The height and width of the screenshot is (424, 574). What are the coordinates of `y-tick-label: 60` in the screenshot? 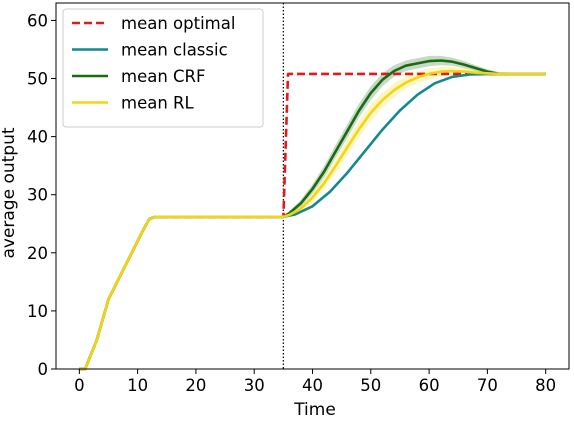 It's located at (37, 20).